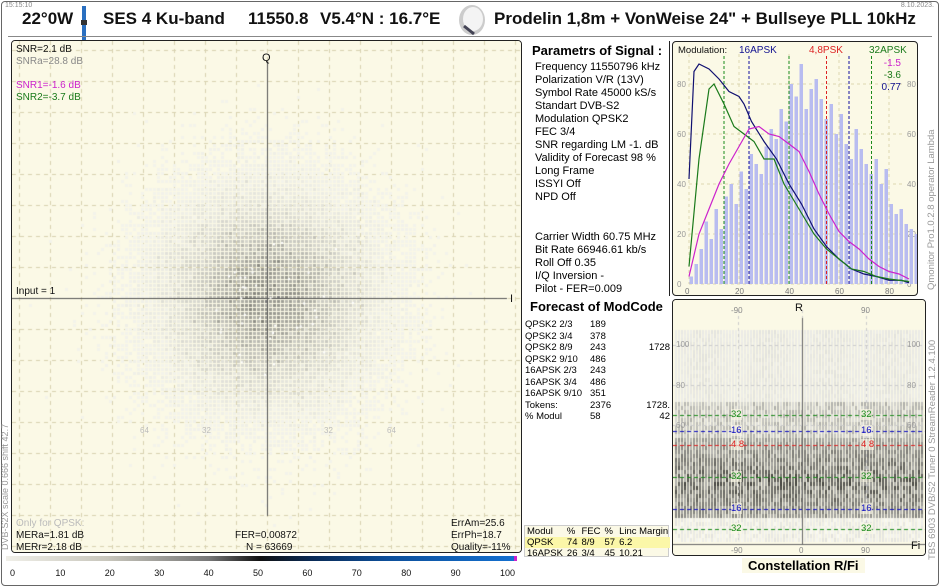  What do you see at coordinates (508, 573) in the screenshot?
I see `color-scale-tick: 100` at bounding box center [508, 573].